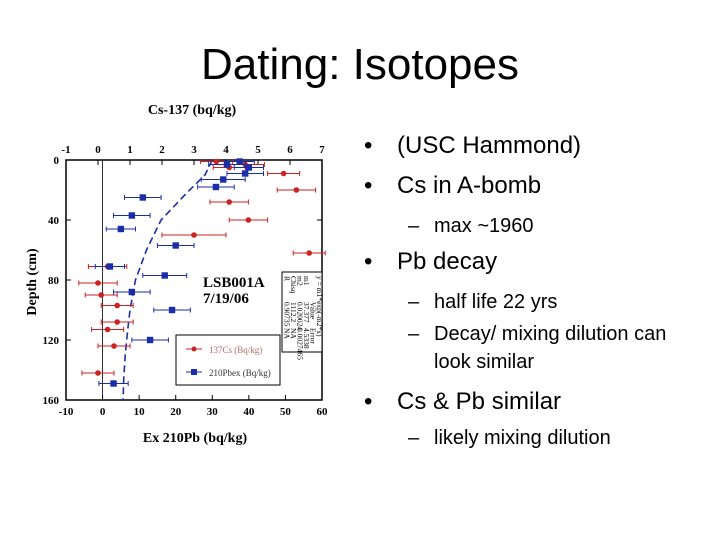 The width and height of the screenshot is (720, 550). I want to click on fit-table-cell: Chisq, so click(293, 285).